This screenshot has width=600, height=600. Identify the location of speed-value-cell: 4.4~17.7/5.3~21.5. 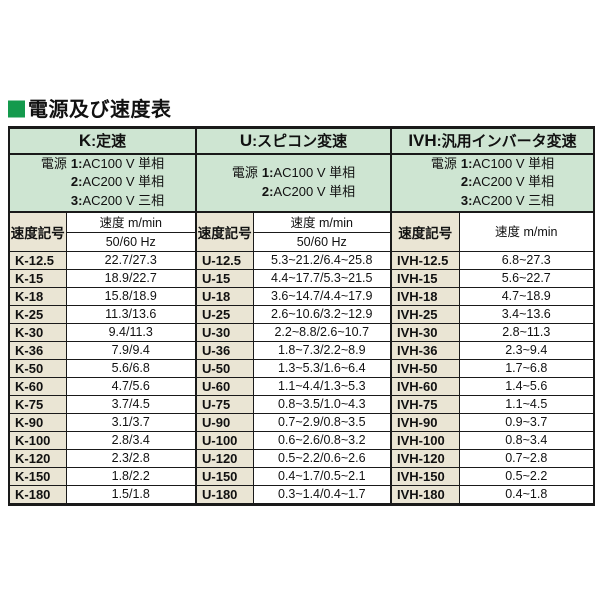
(322, 278).